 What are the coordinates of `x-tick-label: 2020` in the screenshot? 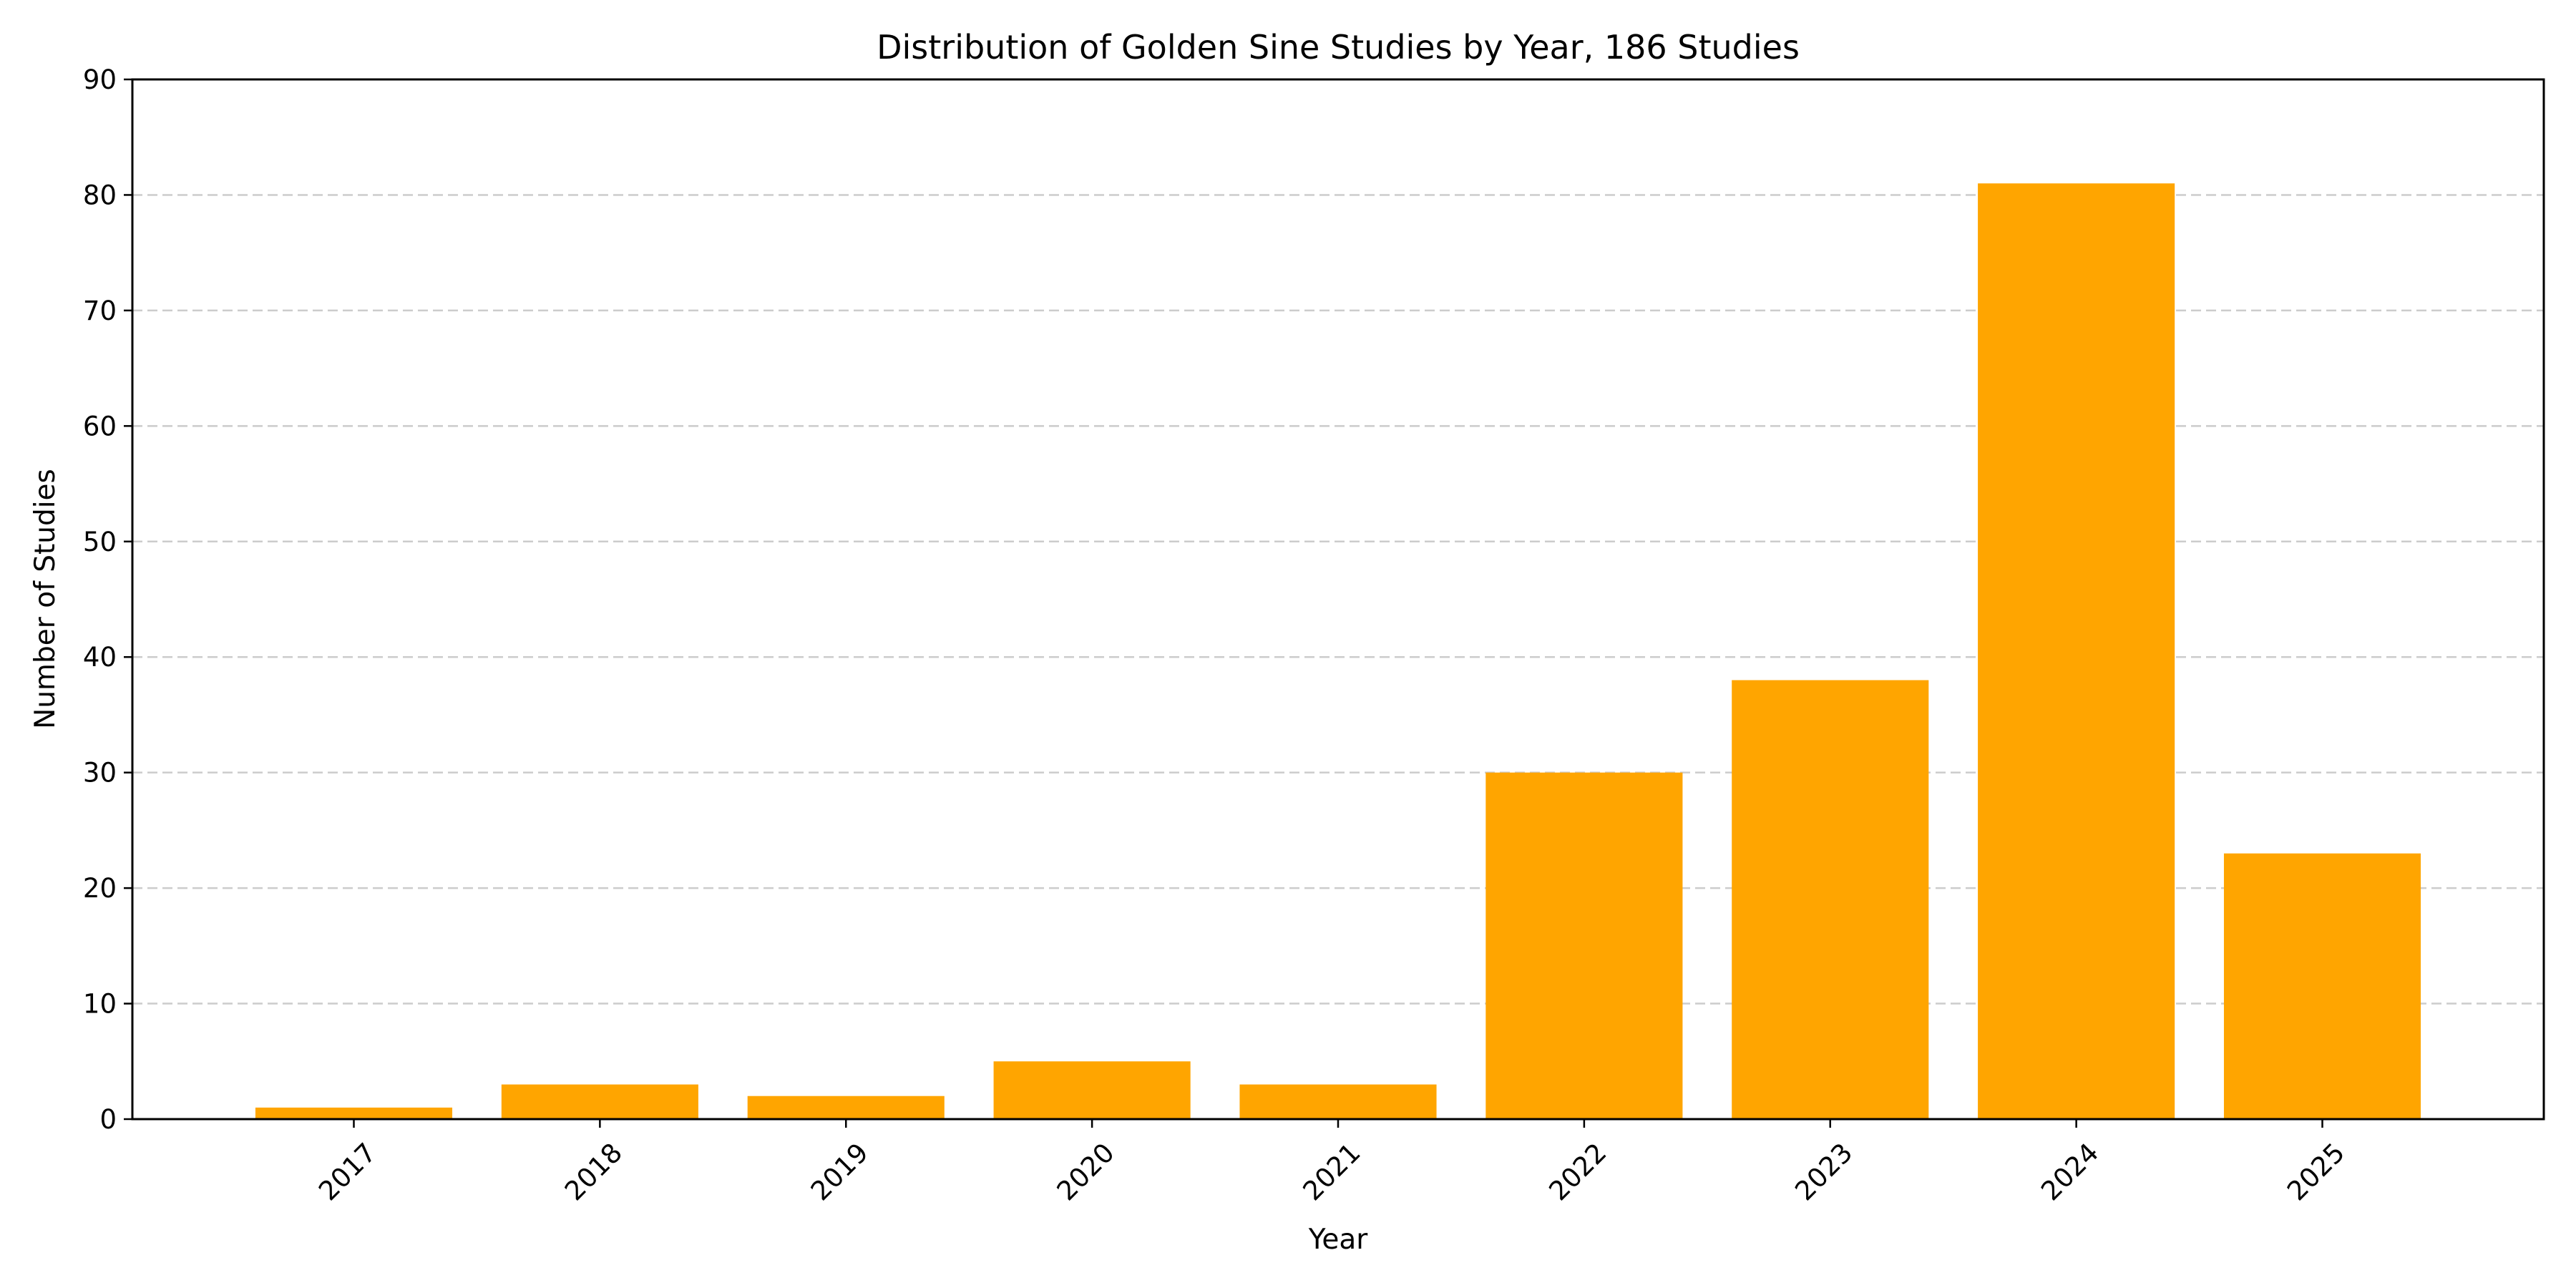 It's located at (1086, 1171).